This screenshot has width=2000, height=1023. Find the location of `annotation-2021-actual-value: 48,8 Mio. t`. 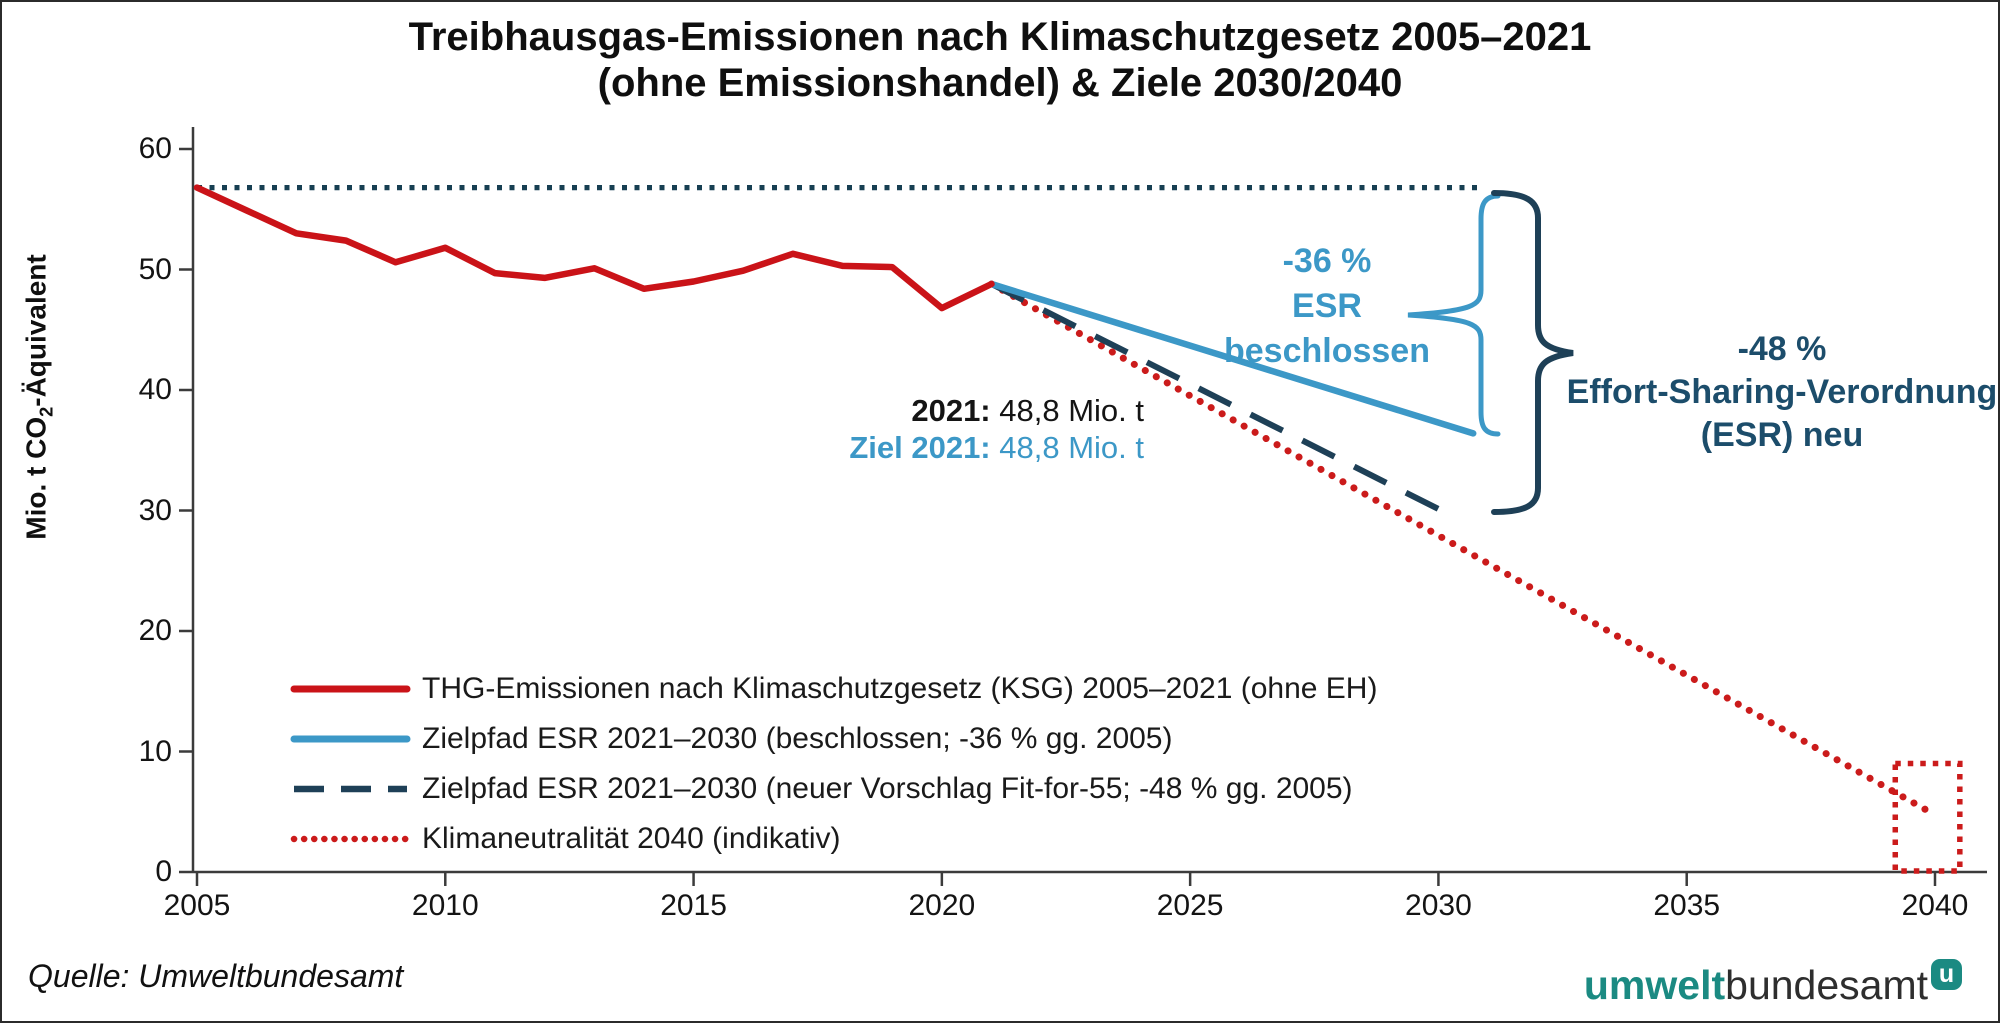

annotation-2021-actual-value: 48,8 Mio. t is located at coordinates (1067, 410).